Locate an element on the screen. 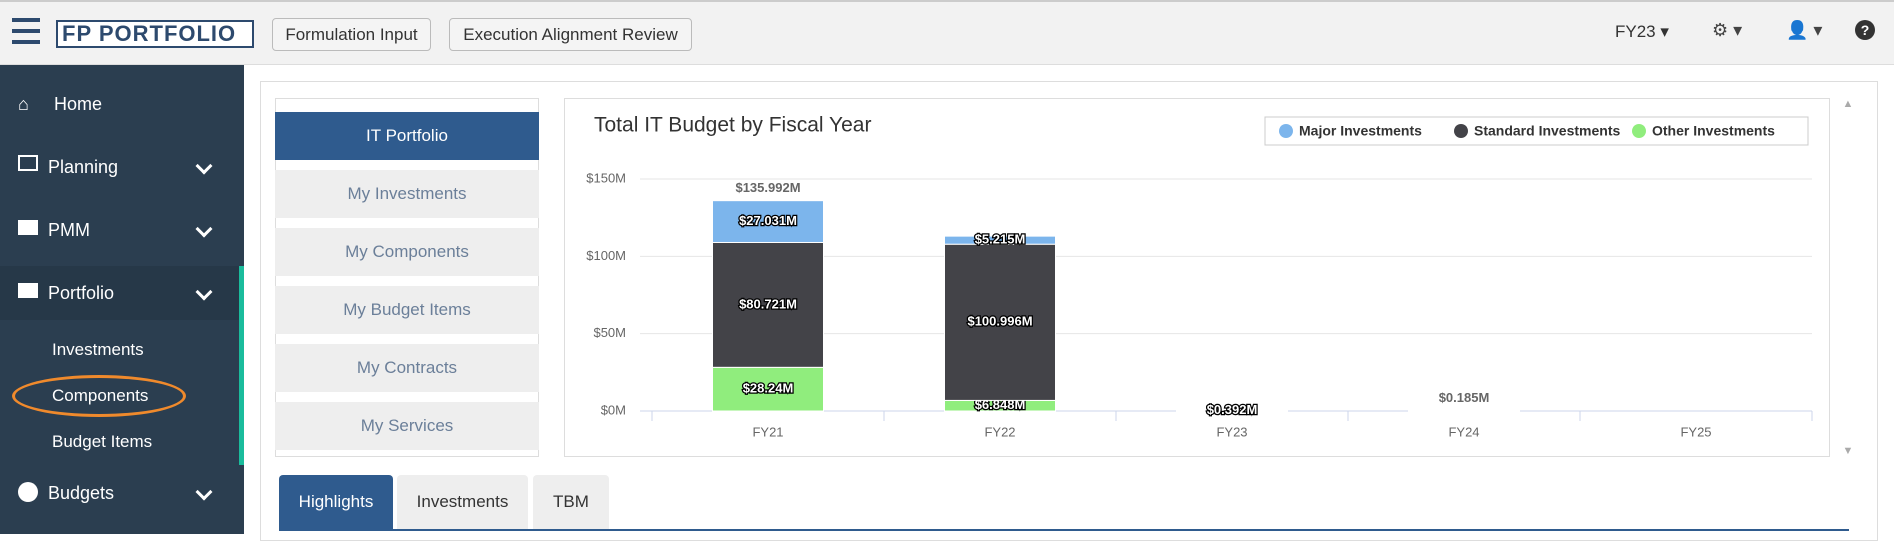 Image resolution: width=1894 pixels, height=541 pixels. data-label: $5.215M is located at coordinates (1000, 239).